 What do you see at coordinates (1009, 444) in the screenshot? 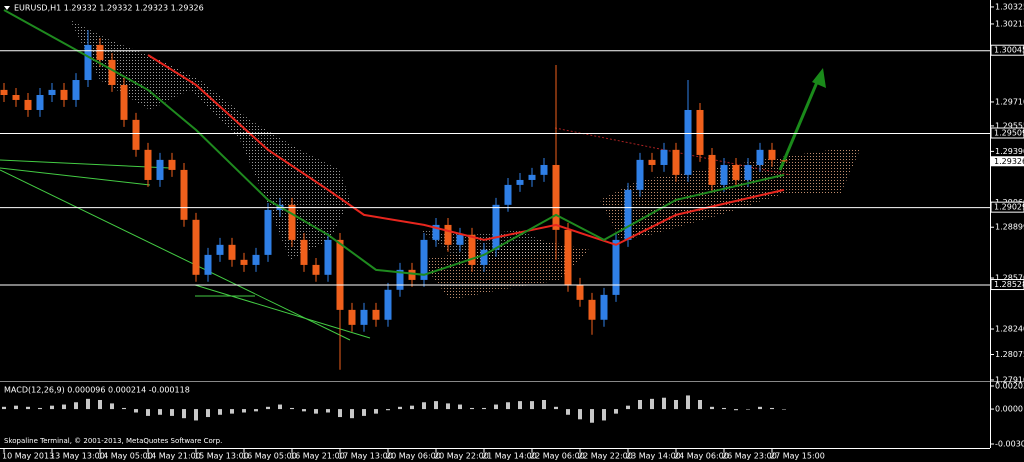
I see `y-tick-label: -0.00307` at bounding box center [1009, 444].